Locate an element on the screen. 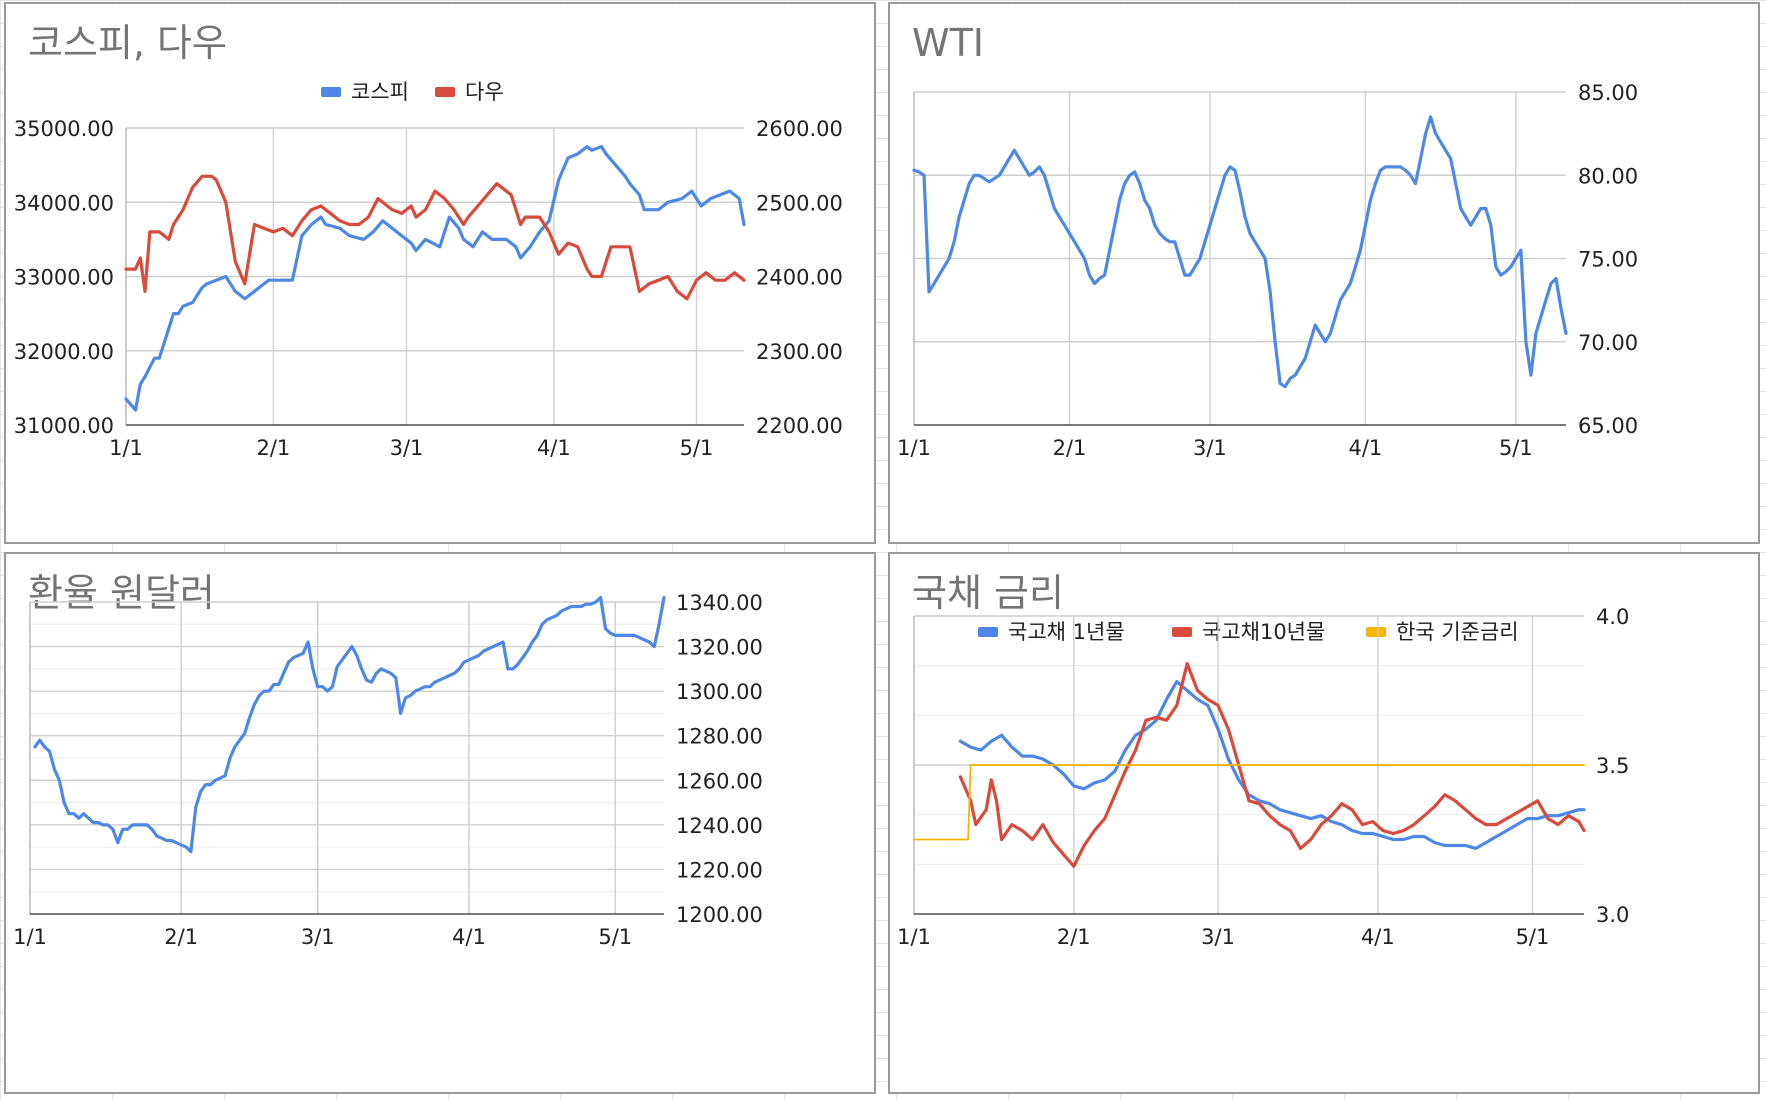 This screenshot has width=1766, height=1100. y-tick-label-right: 75.00 is located at coordinates (1608, 260).